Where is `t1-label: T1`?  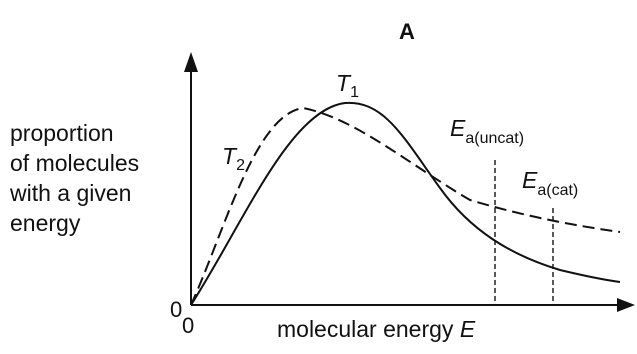 t1-label: T1 is located at coordinates (347, 85).